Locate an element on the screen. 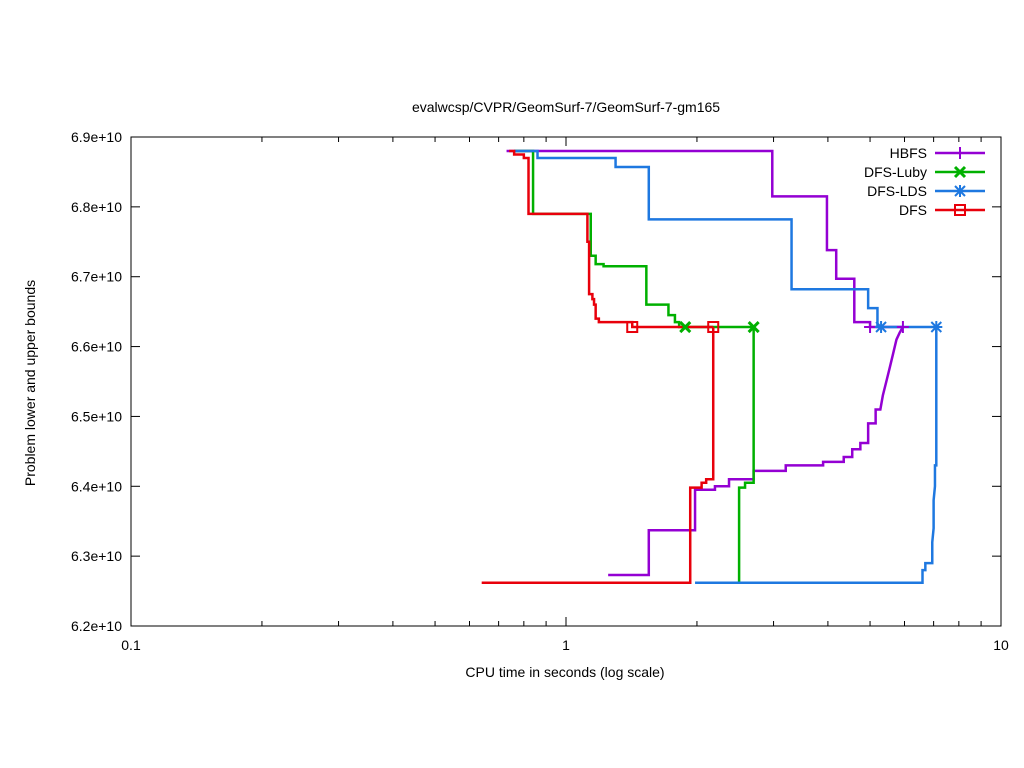  x-tick-label: 10 is located at coordinates (1001, 645).